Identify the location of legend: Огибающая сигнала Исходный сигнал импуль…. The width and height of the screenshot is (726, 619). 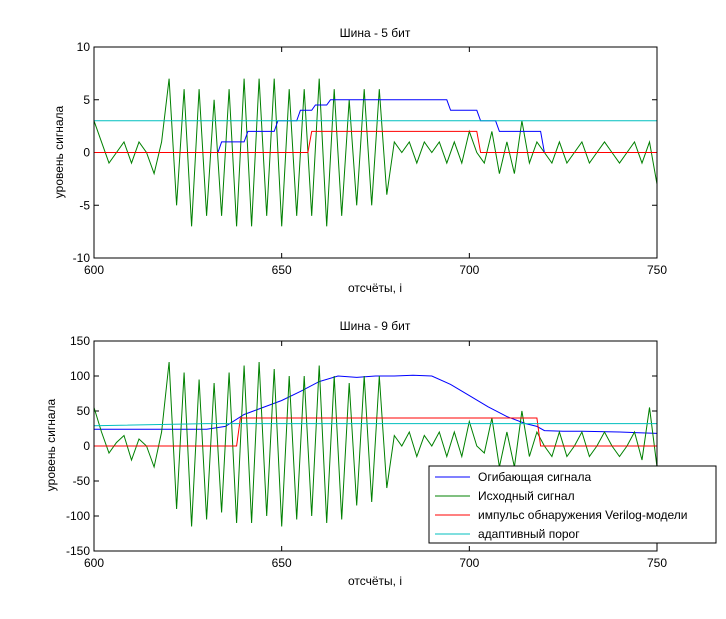
(572, 504).